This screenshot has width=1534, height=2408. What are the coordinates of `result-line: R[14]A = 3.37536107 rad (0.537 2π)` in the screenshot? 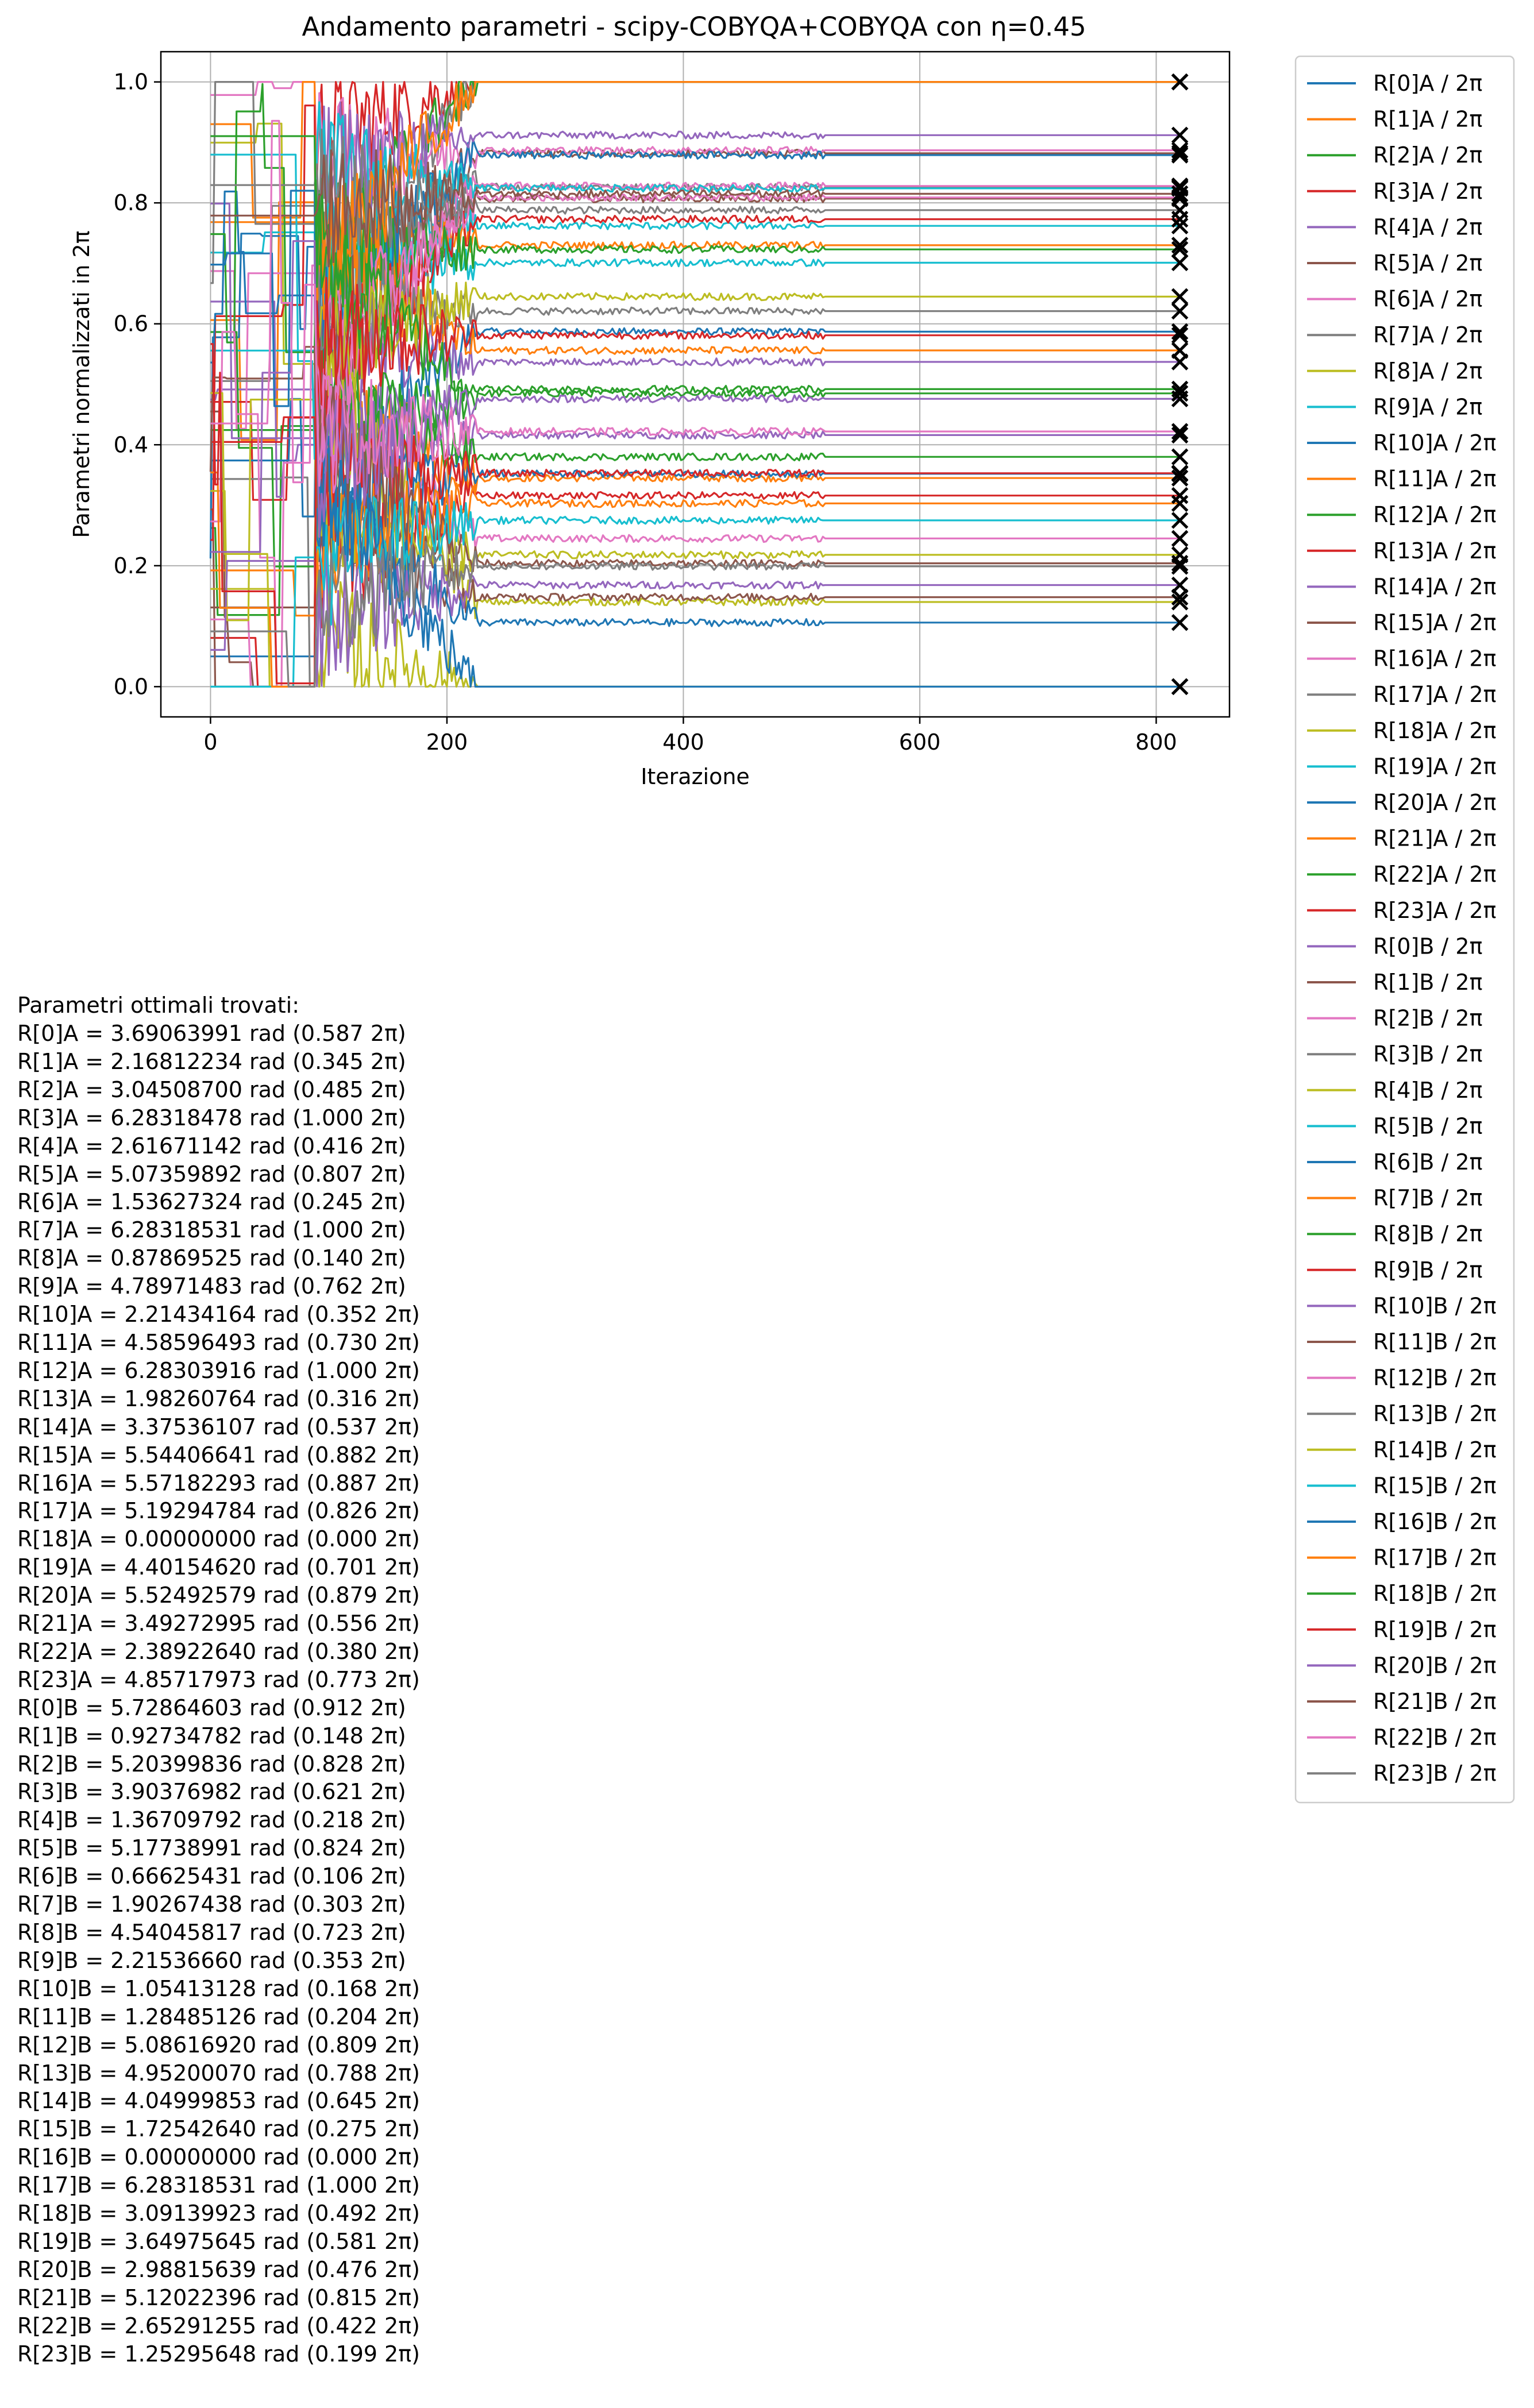 It's located at (218, 1427).